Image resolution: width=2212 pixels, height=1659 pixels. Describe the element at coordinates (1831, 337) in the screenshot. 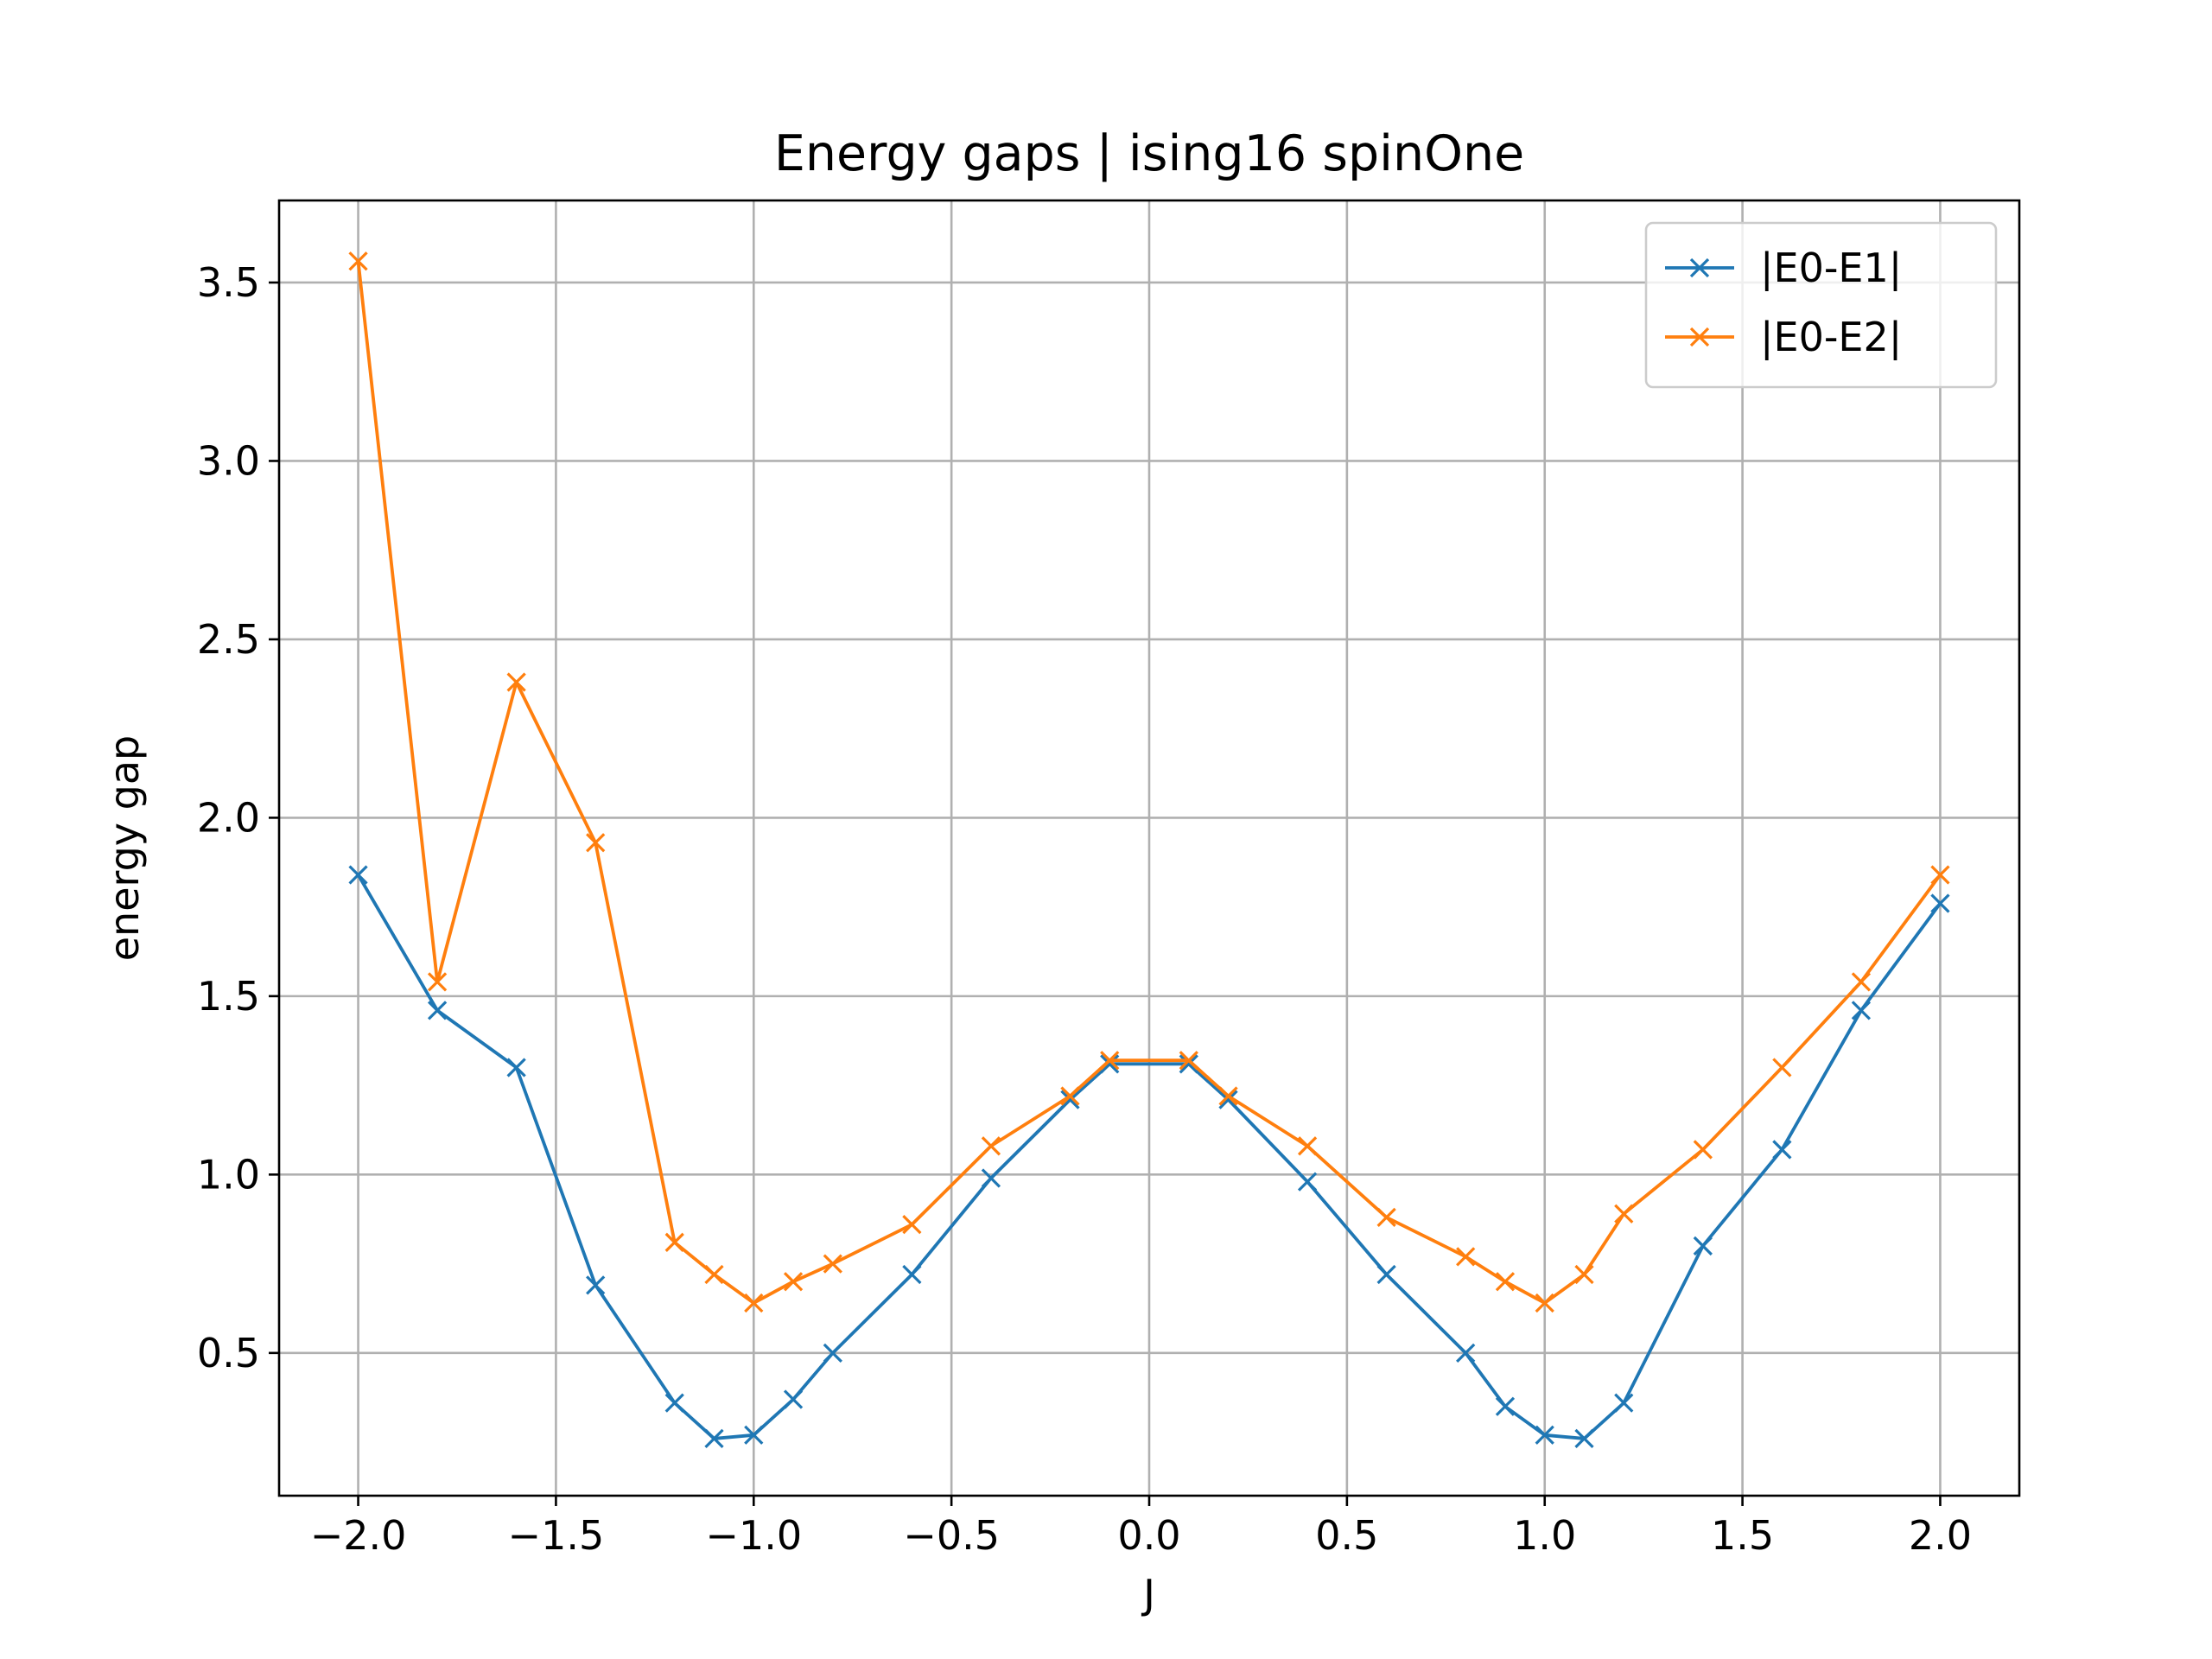

I see `legend-label: |E0-E2|` at that location.